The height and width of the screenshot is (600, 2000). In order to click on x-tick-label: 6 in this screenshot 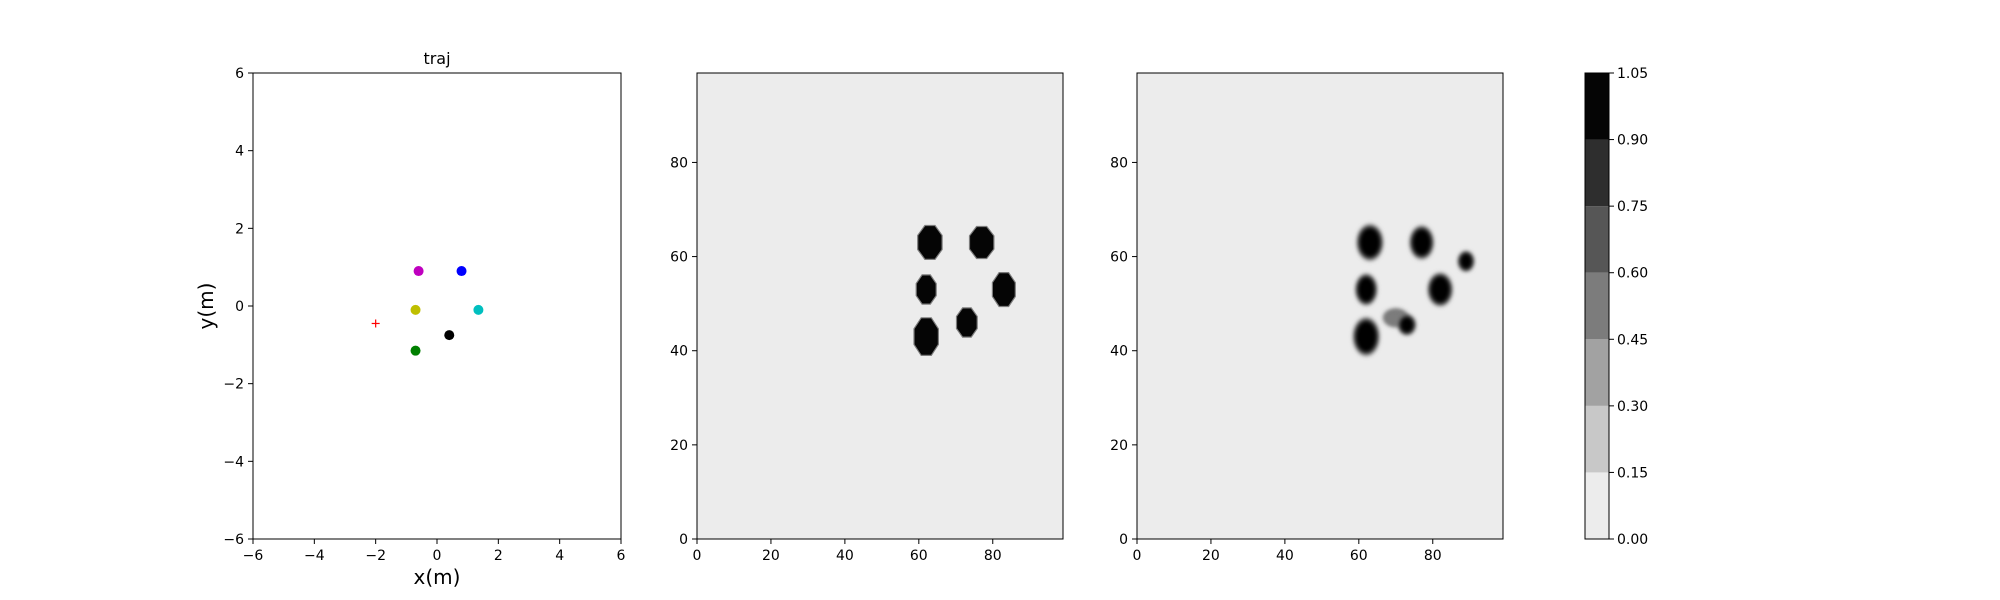, I will do `click(621, 556)`.